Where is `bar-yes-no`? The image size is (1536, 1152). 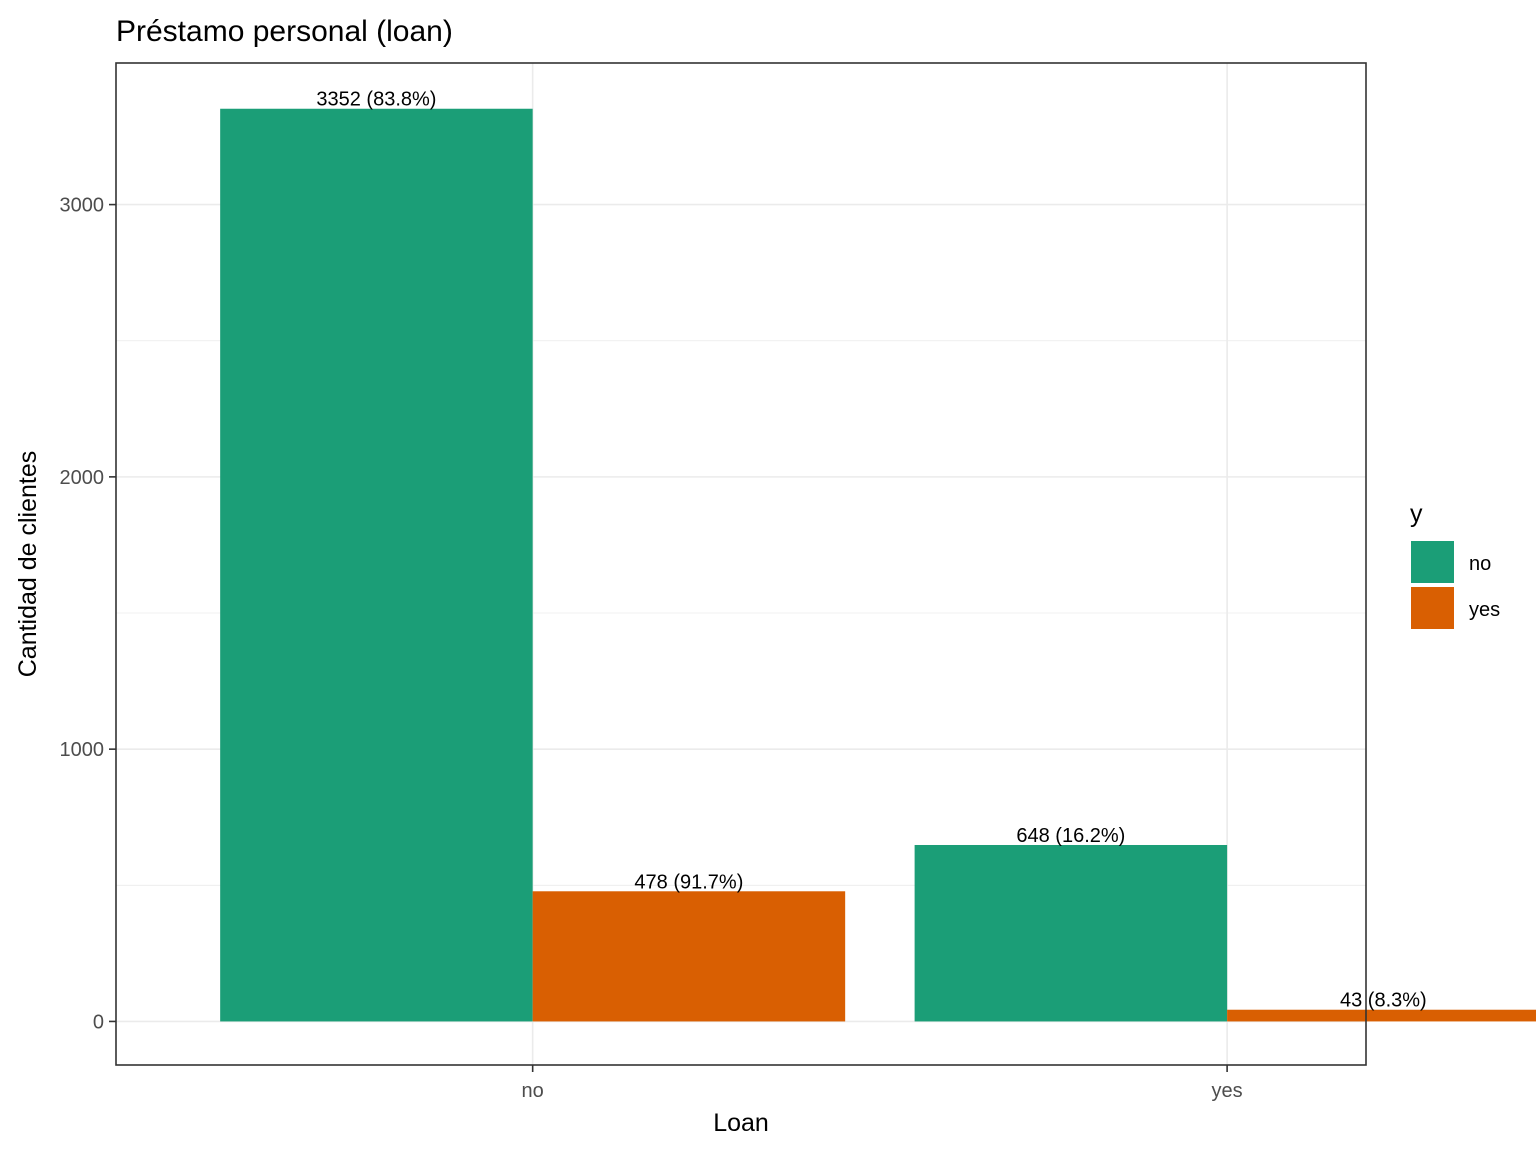
bar-yes-no is located at coordinates (1071, 933).